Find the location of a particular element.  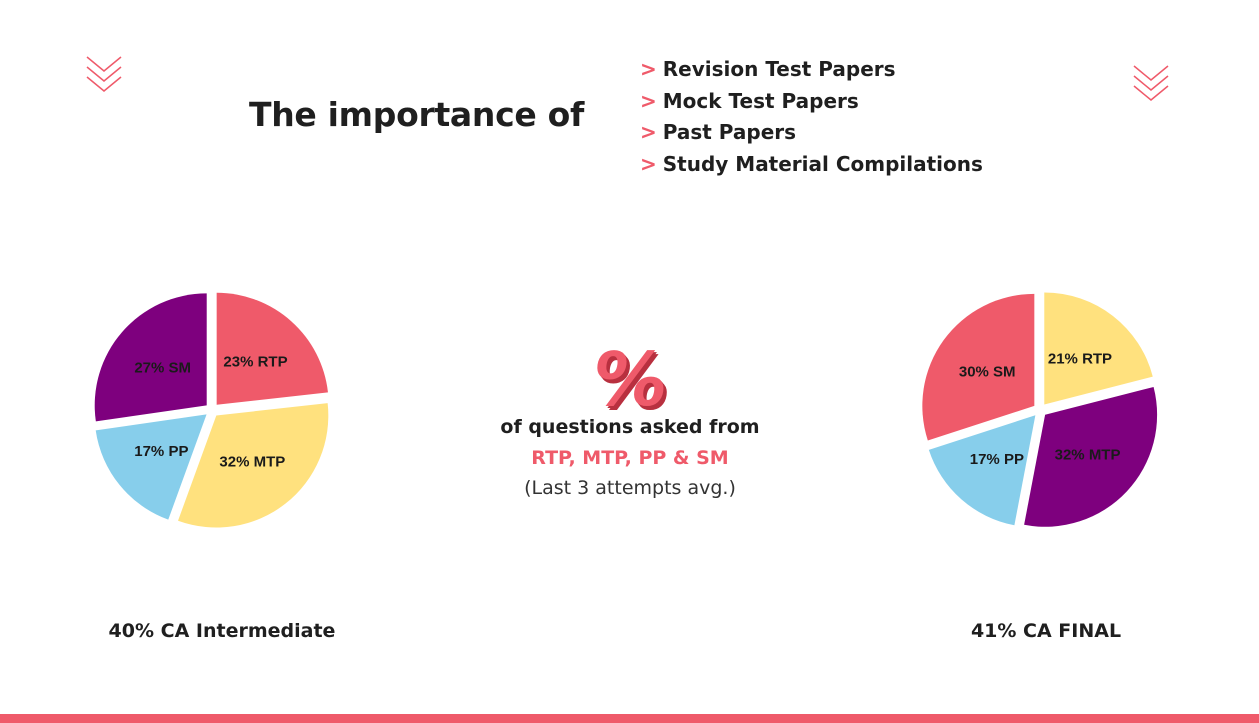

pie-label-1-2: 17% PP is located at coordinates (997, 459).